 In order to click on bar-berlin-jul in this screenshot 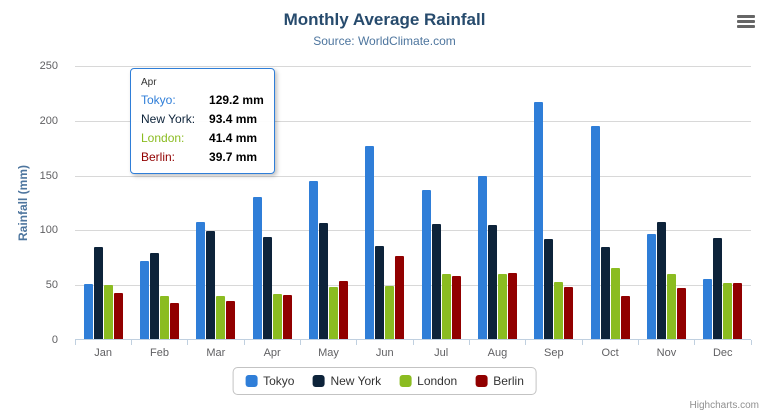, I will do `click(456, 307)`.